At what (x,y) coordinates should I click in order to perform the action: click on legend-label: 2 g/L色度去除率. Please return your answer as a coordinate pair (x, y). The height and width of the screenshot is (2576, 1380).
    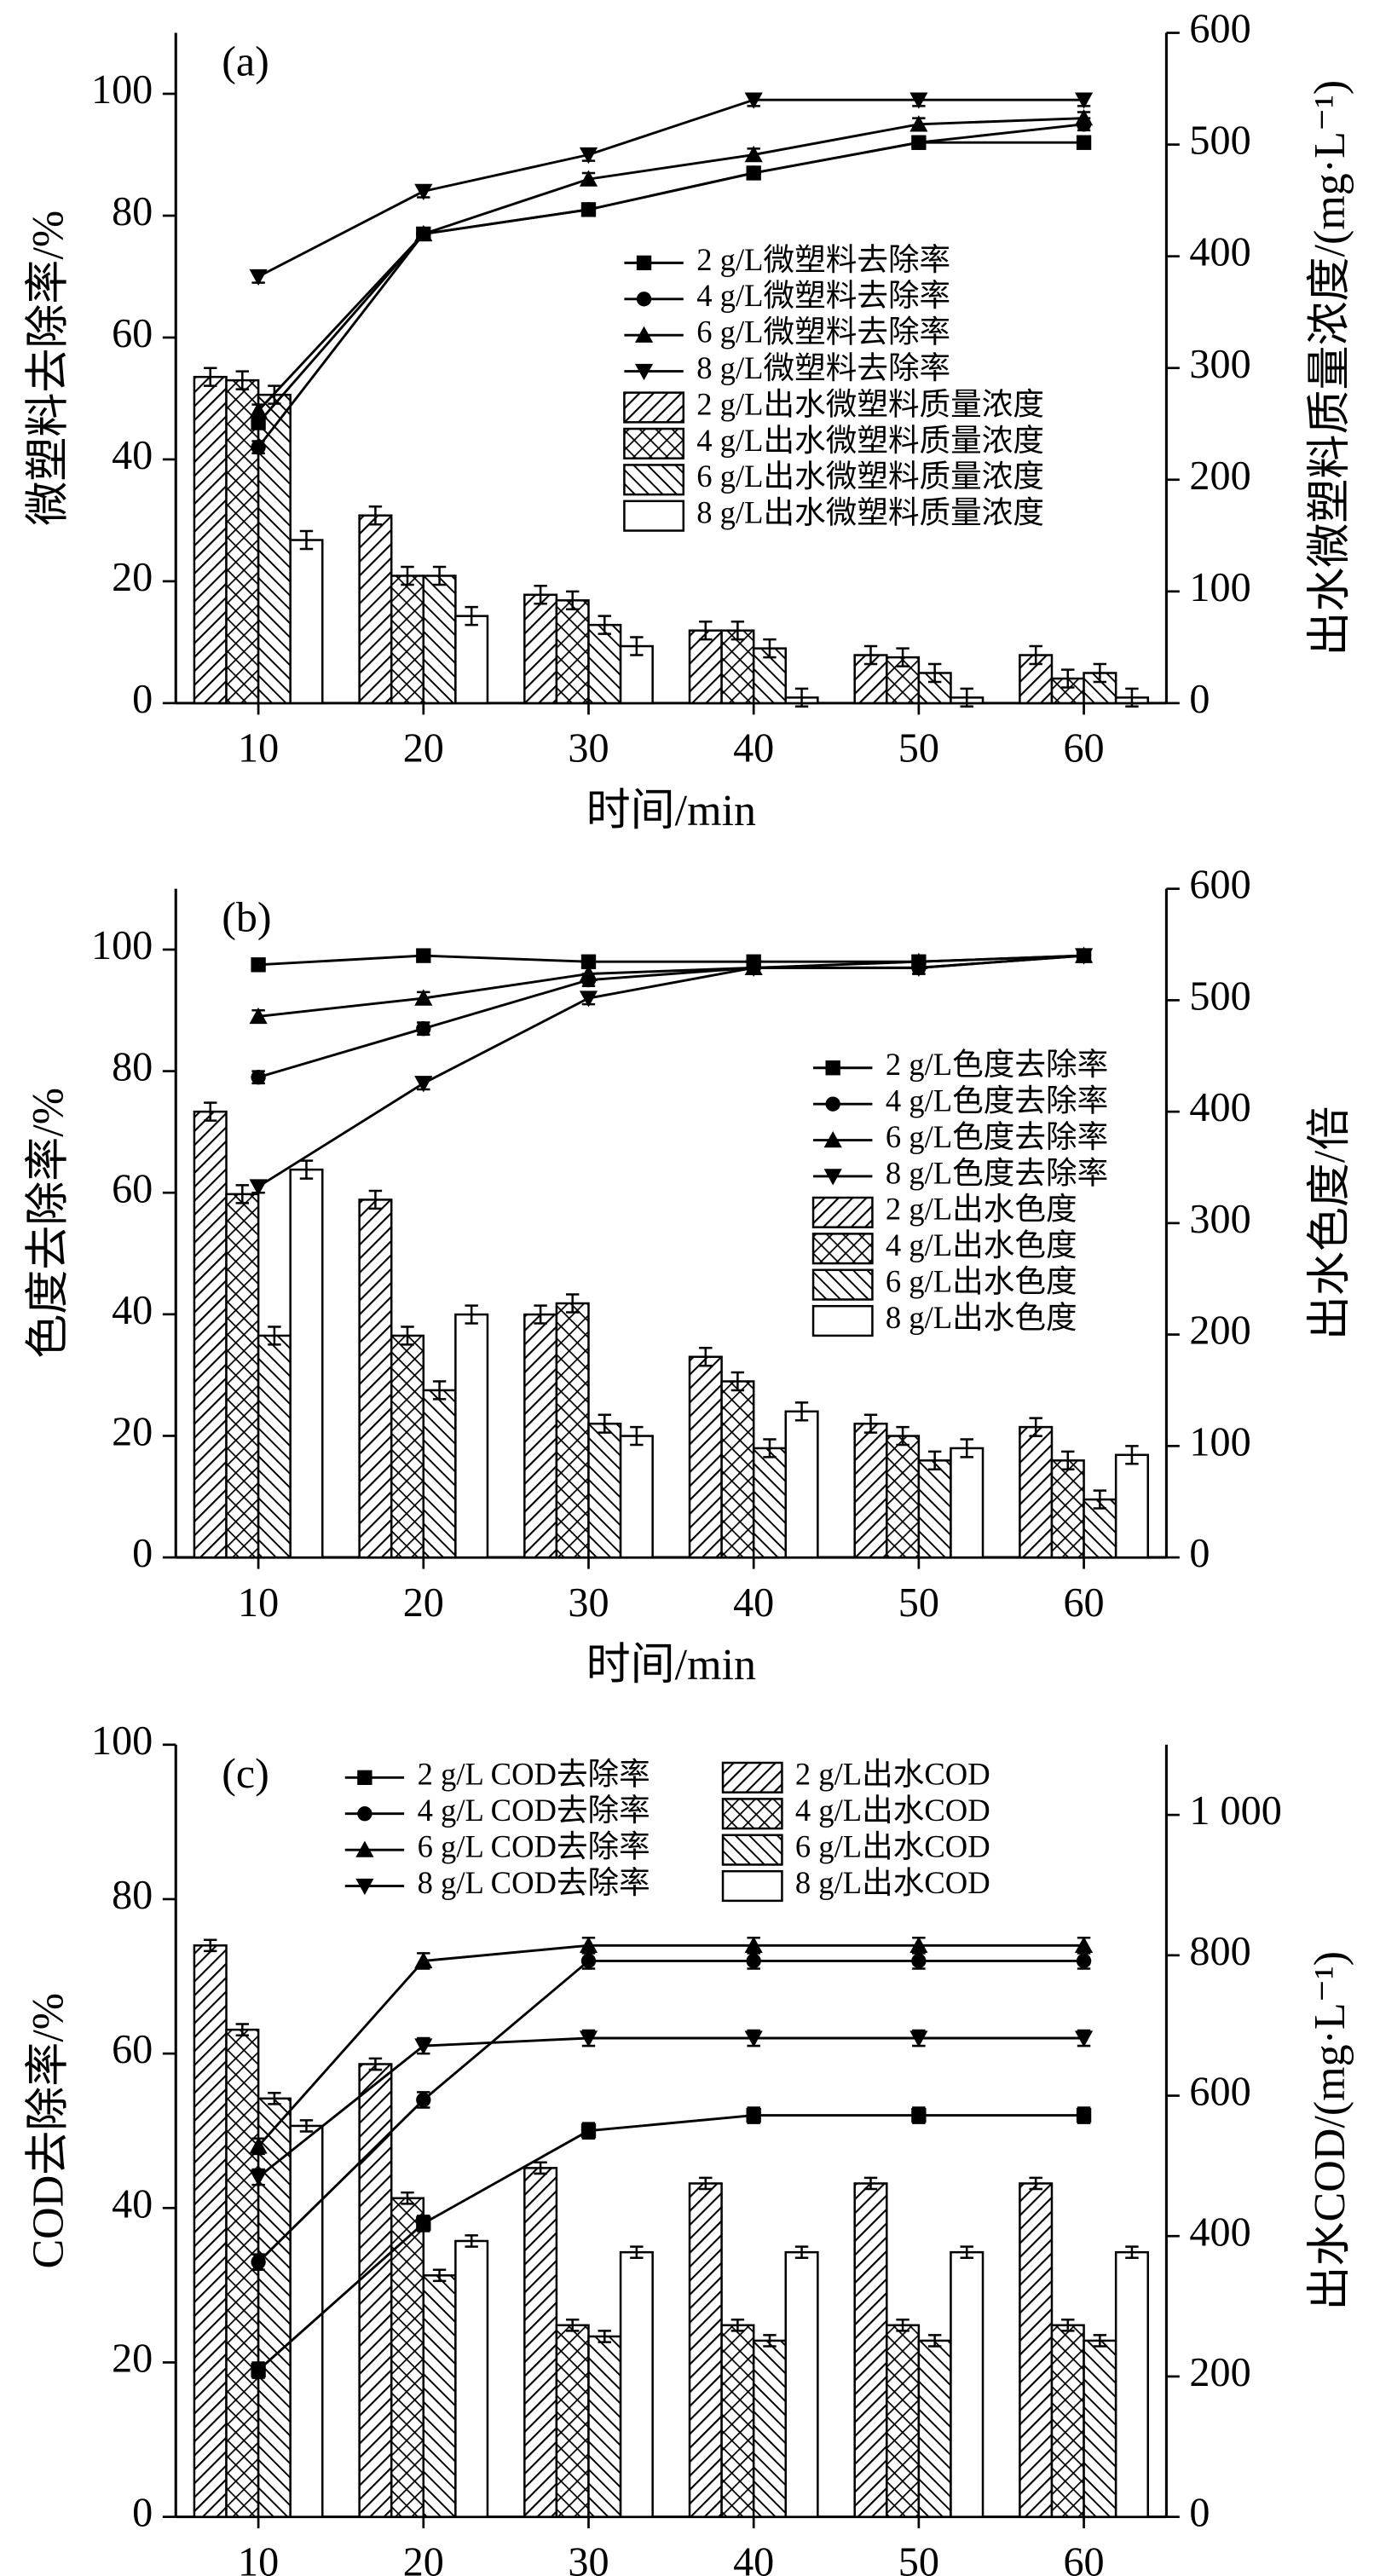
    Looking at the image, I should click on (997, 1064).